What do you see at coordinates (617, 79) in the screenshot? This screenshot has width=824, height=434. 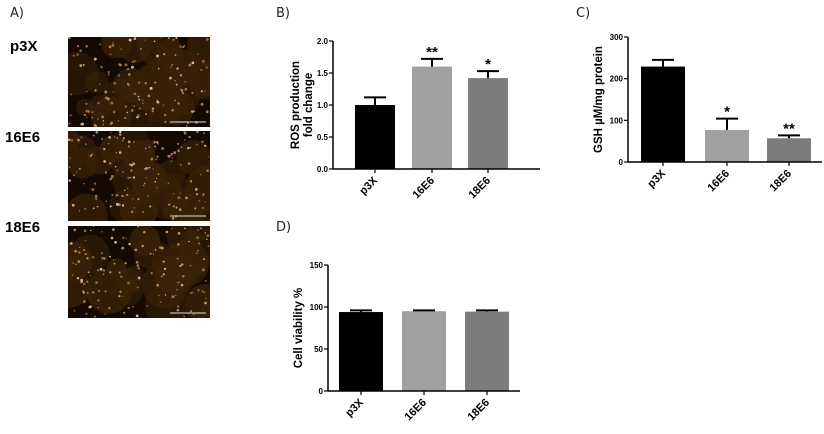 I see `y-tick-label: 200` at bounding box center [617, 79].